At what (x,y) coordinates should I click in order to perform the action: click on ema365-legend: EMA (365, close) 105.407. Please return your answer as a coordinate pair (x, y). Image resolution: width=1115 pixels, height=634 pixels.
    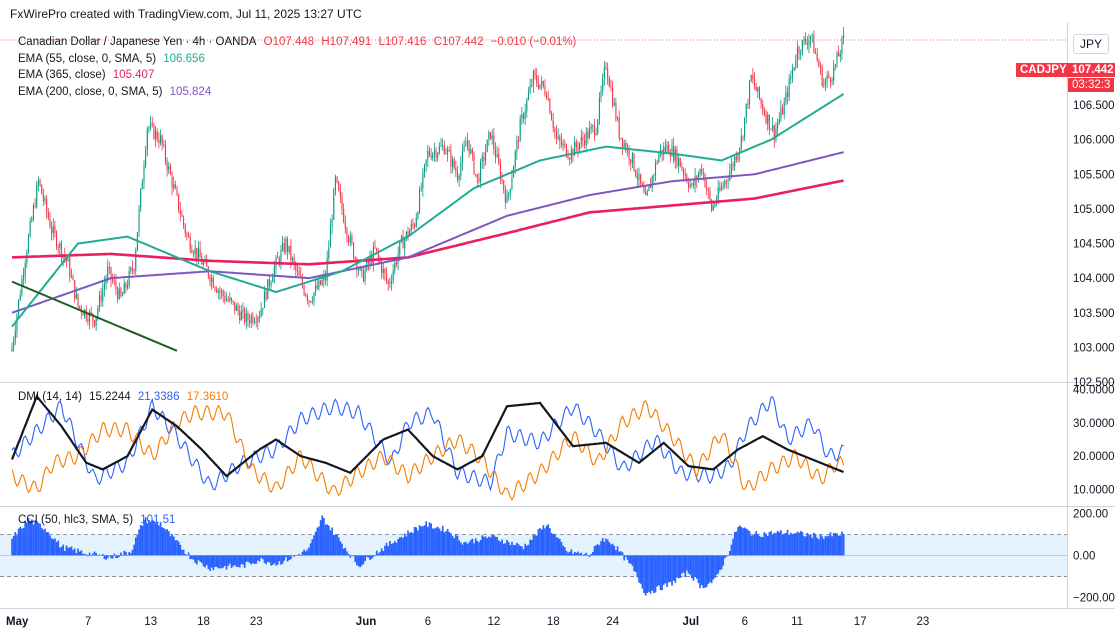
    Looking at the image, I should click on (88, 75).